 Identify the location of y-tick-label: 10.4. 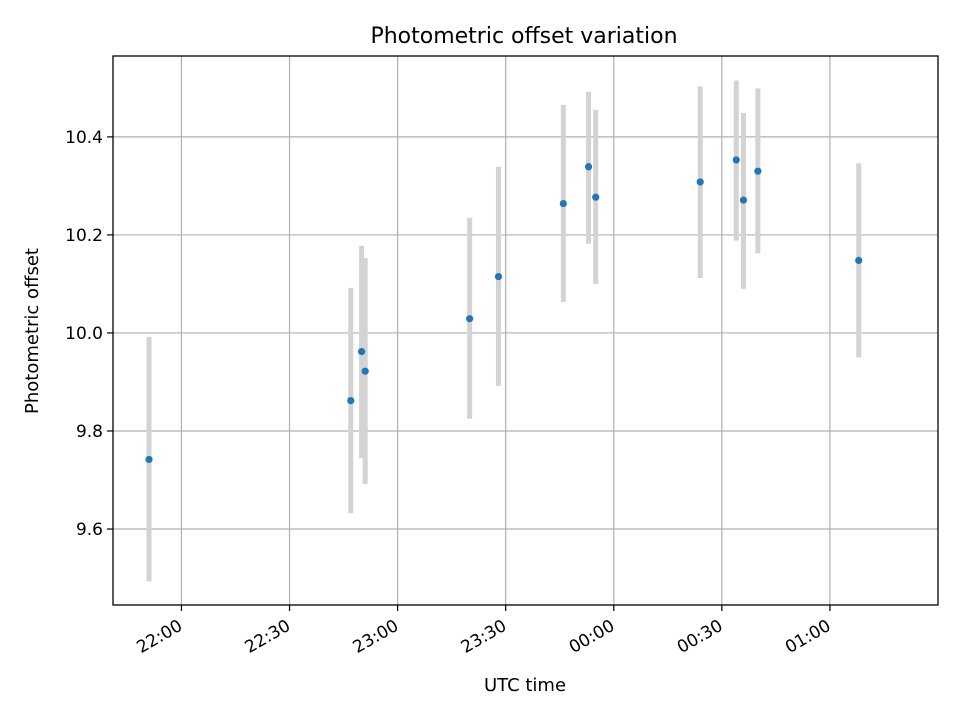
(84, 138).